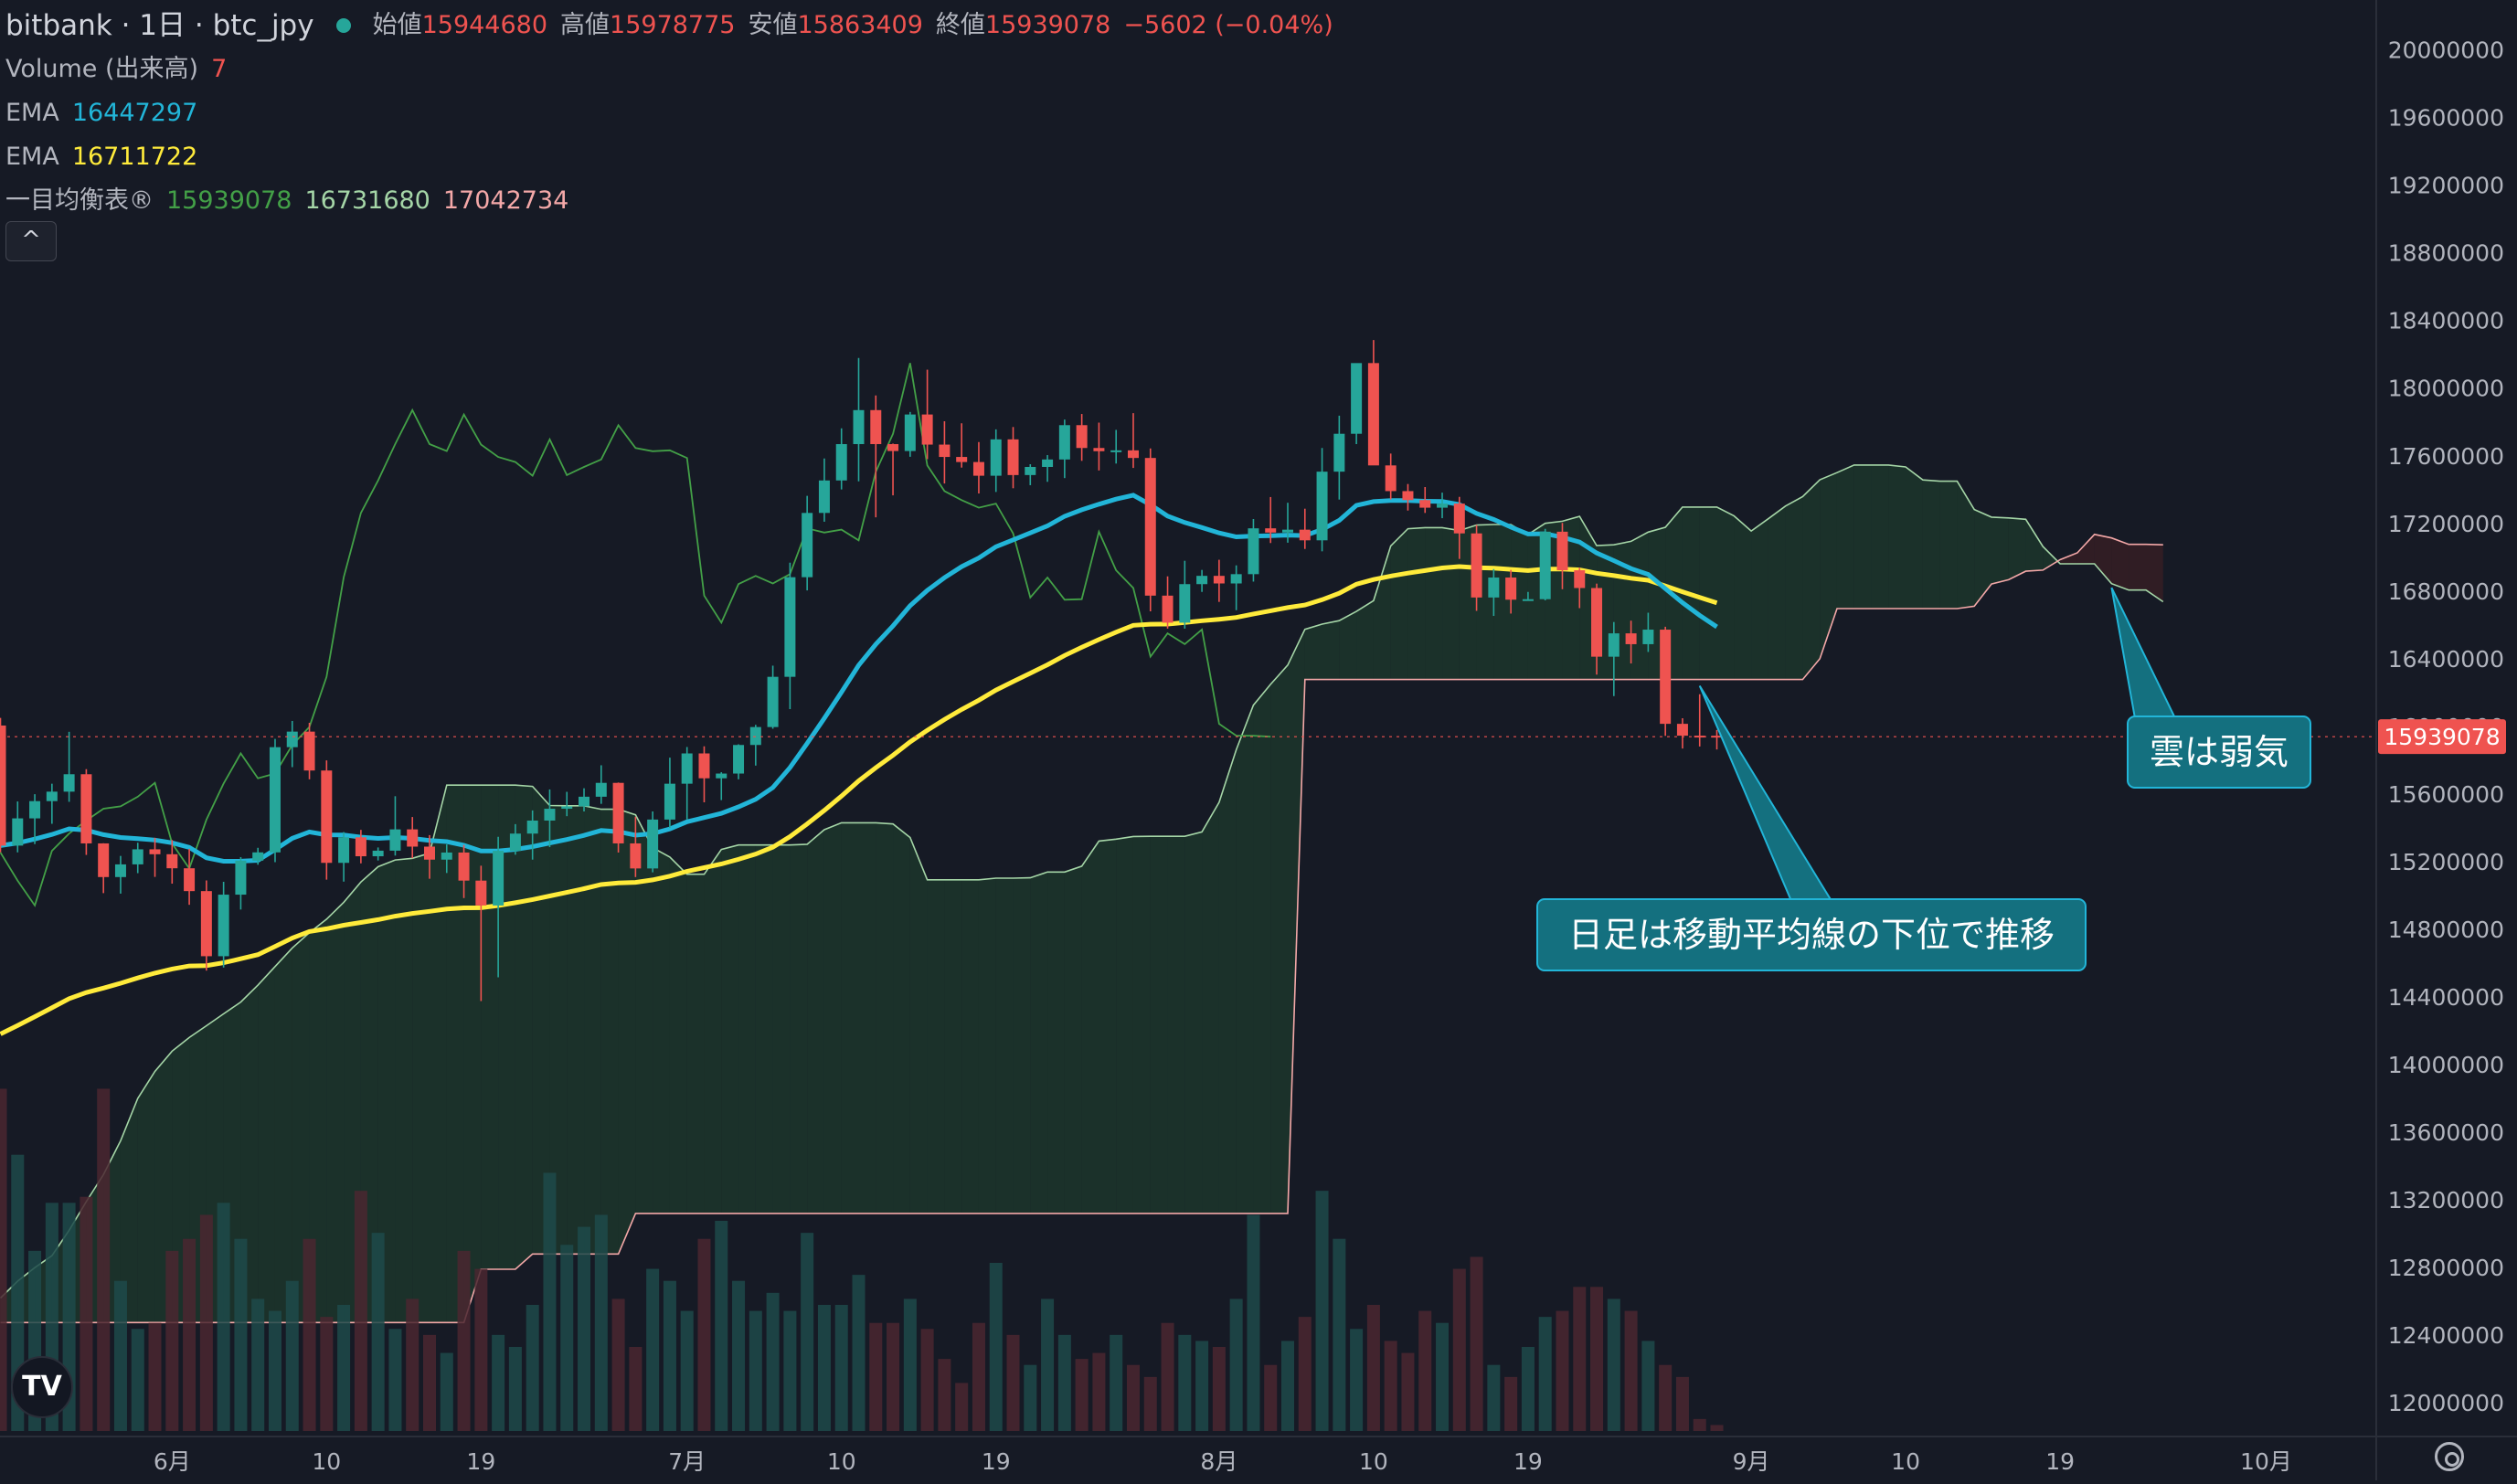  What do you see at coordinates (343, 25) in the screenshot?
I see `market-status-icon` at bounding box center [343, 25].